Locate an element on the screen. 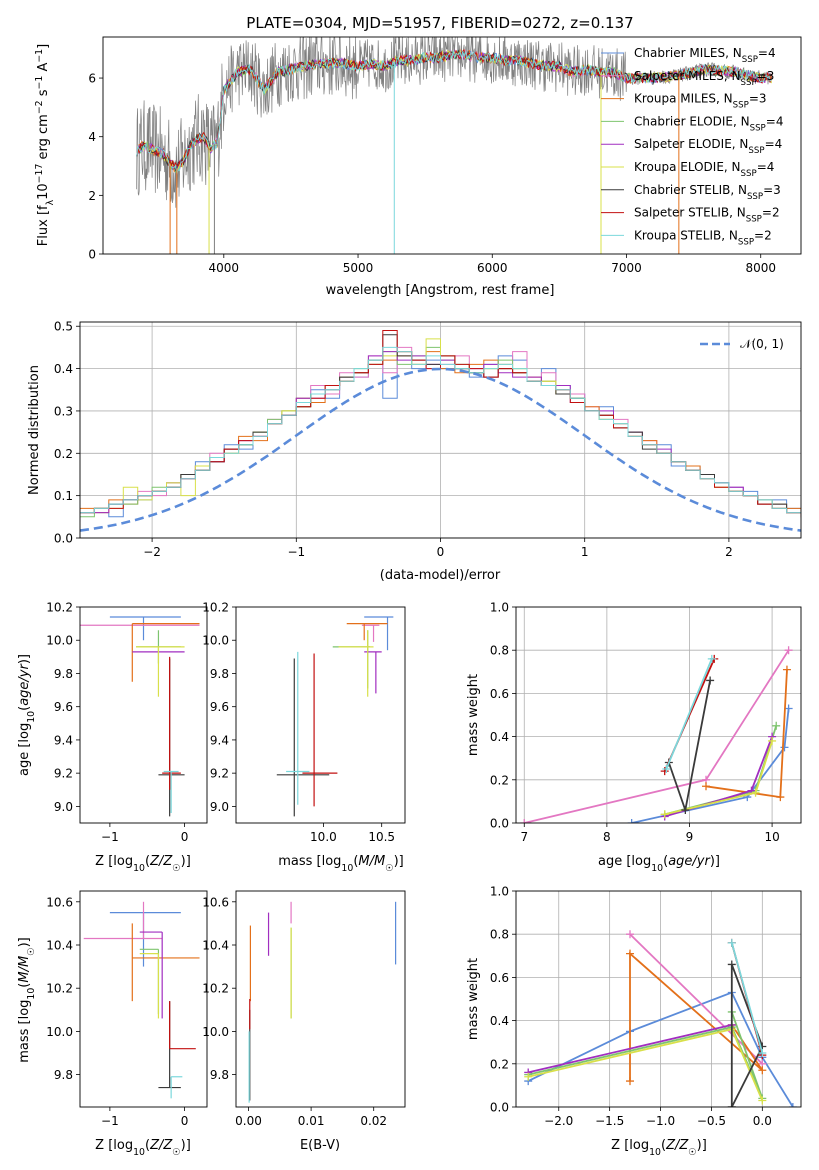 The width and height of the screenshot is (819, 1170). legend-label-salpeter_stelib: Salpeter STELIB, NSSP=2 is located at coordinates (707, 215).